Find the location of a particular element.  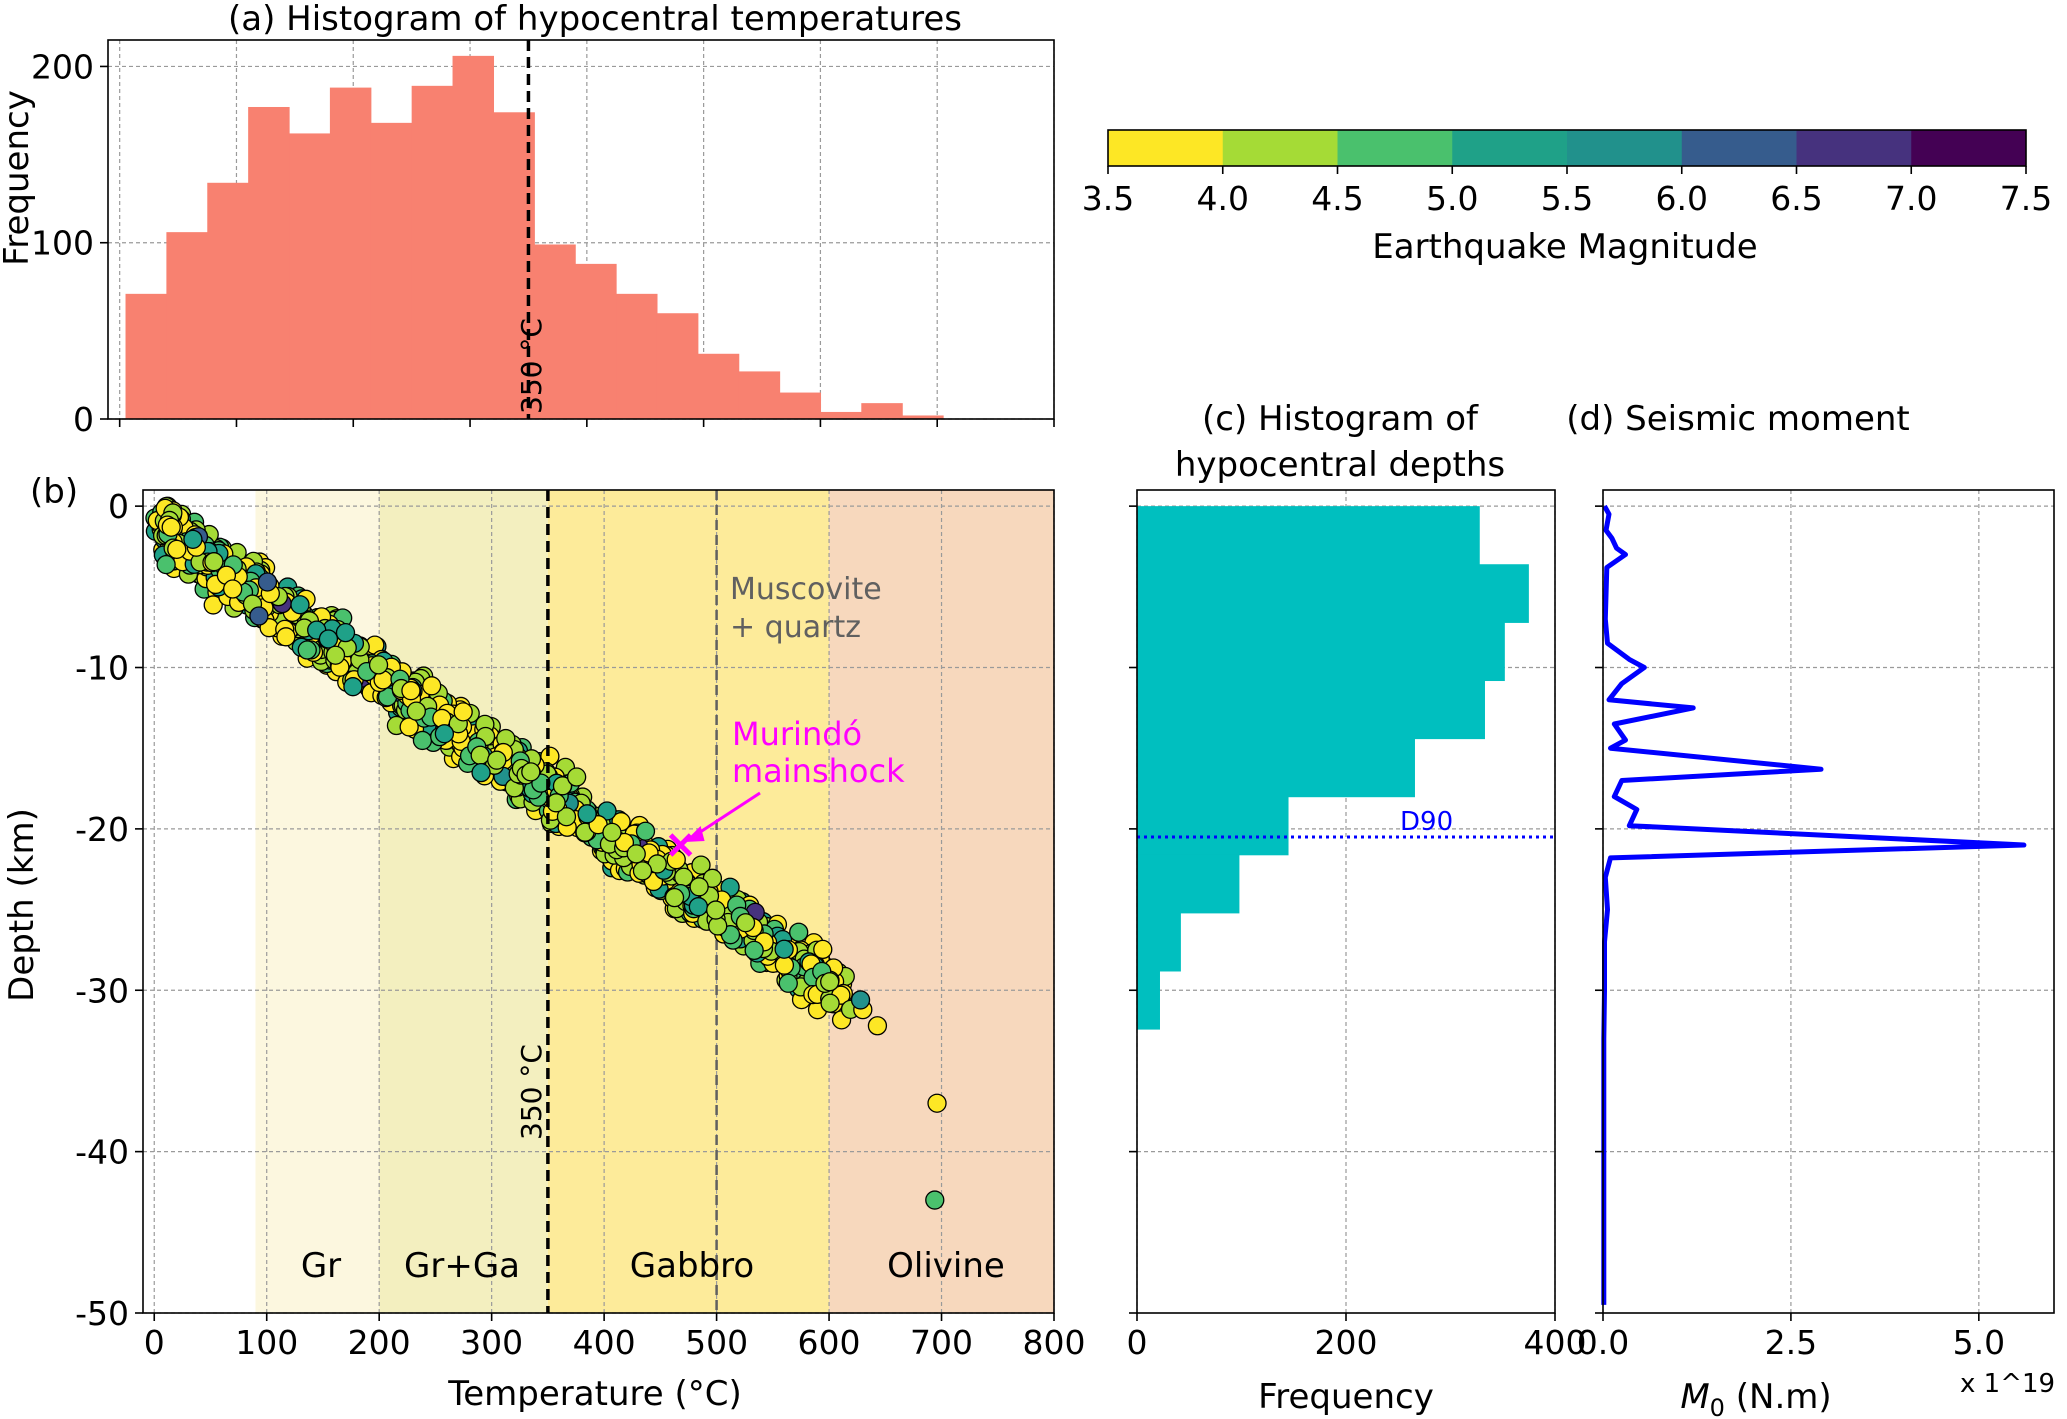

y-tick-label: -10 is located at coordinates (102, 668).